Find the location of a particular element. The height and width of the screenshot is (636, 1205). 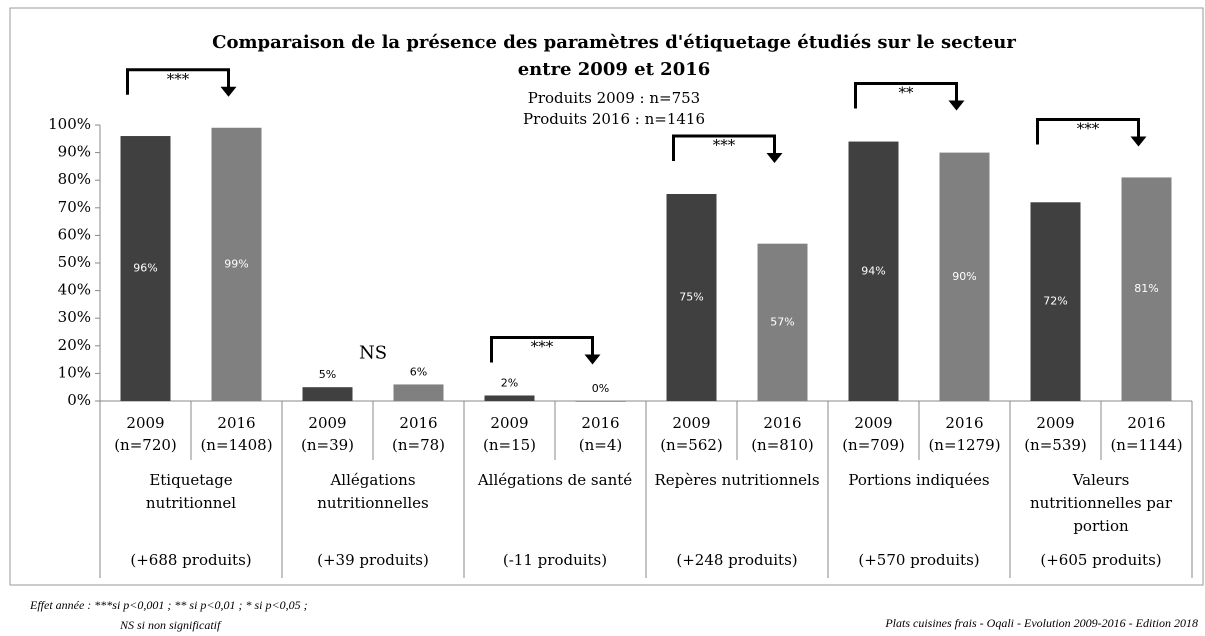

x-tick-label: (n=1279) is located at coordinates (964, 445).